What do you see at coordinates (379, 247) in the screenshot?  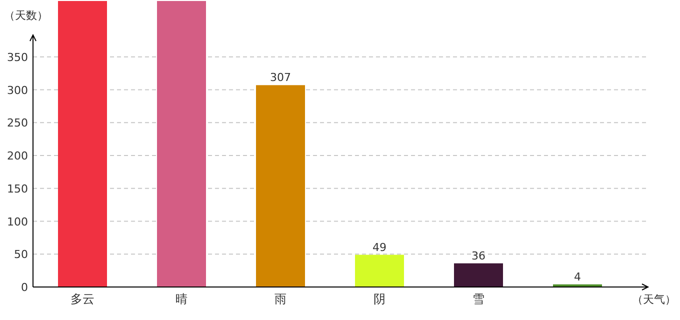 I see `data-label: 49` at bounding box center [379, 247].